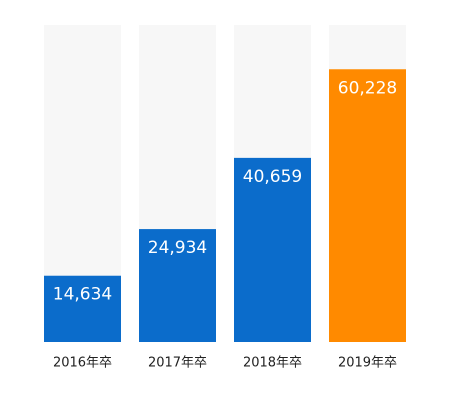 This screenshot has height=400, width=460. What do you see at coordinates (82, 363) in the screenshot?
I see `x-tick-label: 2016年卒` at bounding box center [82, 363].